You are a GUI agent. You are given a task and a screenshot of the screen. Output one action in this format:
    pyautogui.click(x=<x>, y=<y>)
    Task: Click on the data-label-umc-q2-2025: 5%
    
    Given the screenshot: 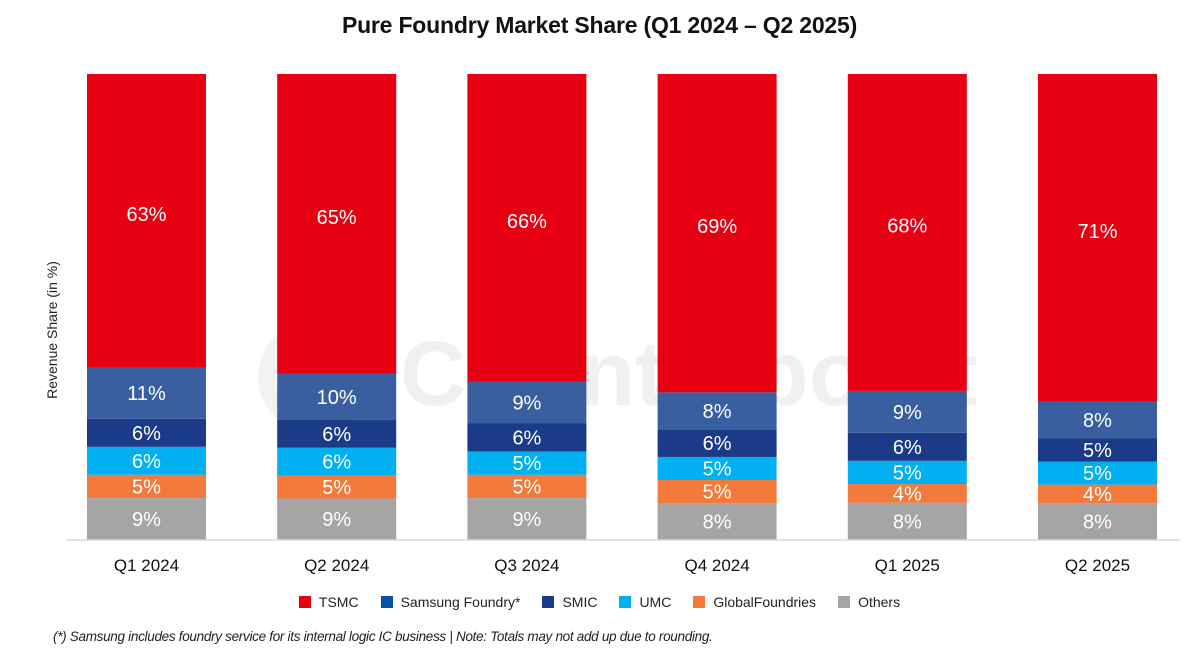 What is the action you would take?
    pyautogui.click(x=1097, y=474)
    